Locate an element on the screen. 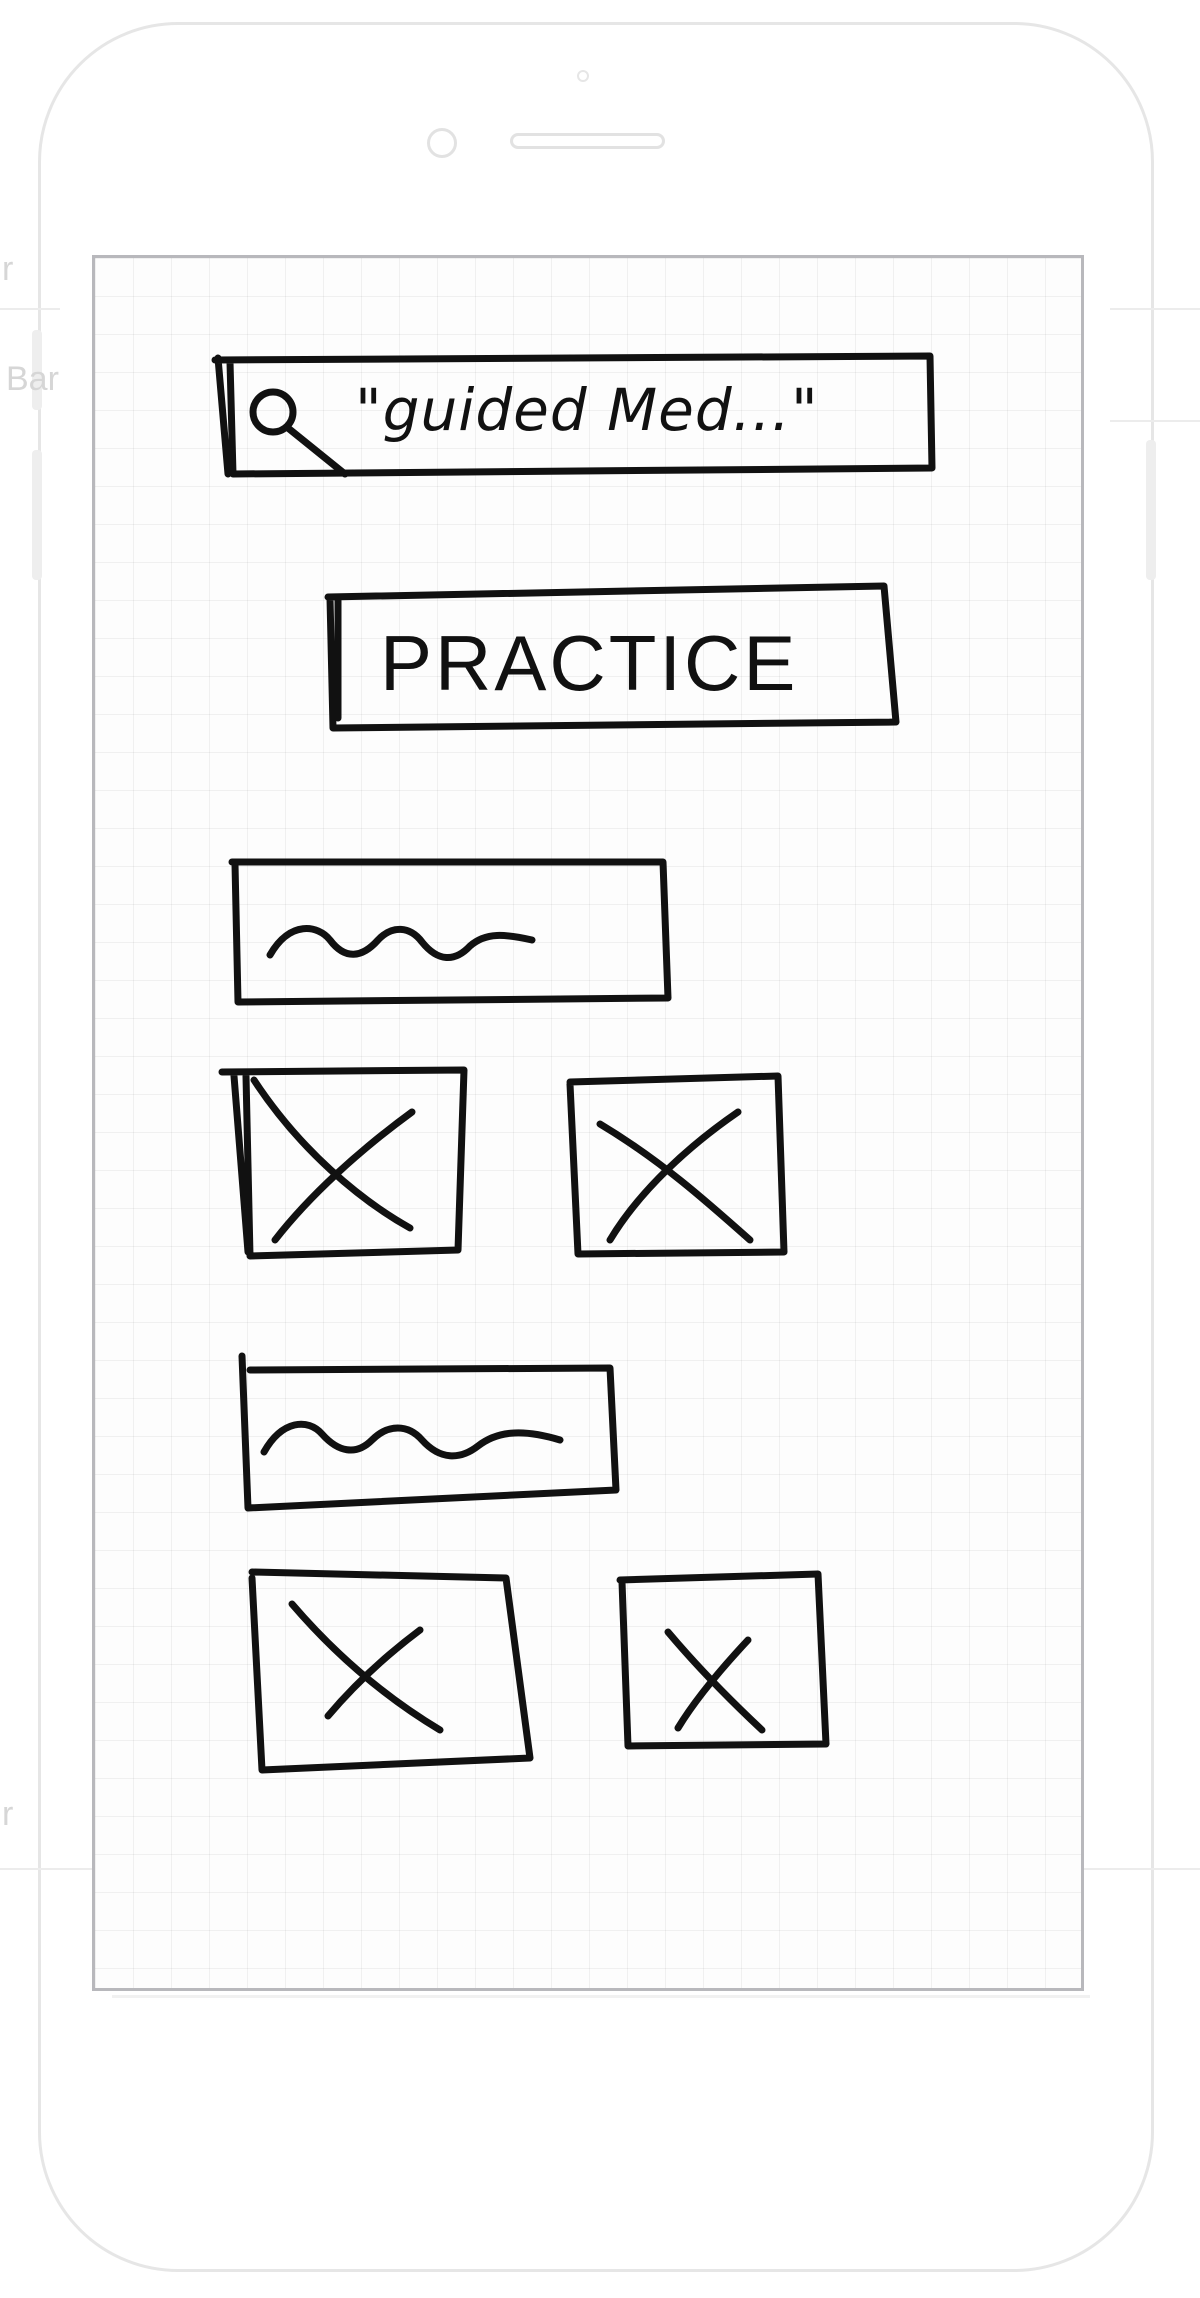 The height and width of the screenshot is (2298, 1200). section-1-heading is located at coordinates (450, 932).